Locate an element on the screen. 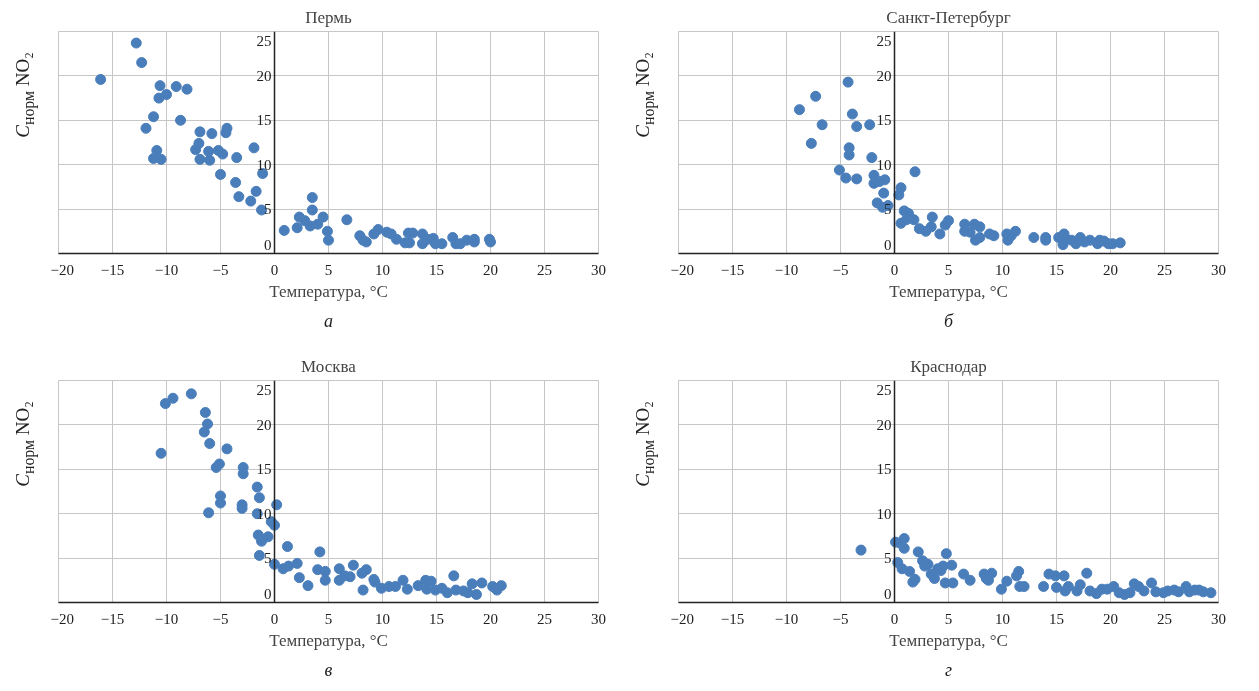 The image size is (1259, 691). text: г is located at coordinates (948, 669).